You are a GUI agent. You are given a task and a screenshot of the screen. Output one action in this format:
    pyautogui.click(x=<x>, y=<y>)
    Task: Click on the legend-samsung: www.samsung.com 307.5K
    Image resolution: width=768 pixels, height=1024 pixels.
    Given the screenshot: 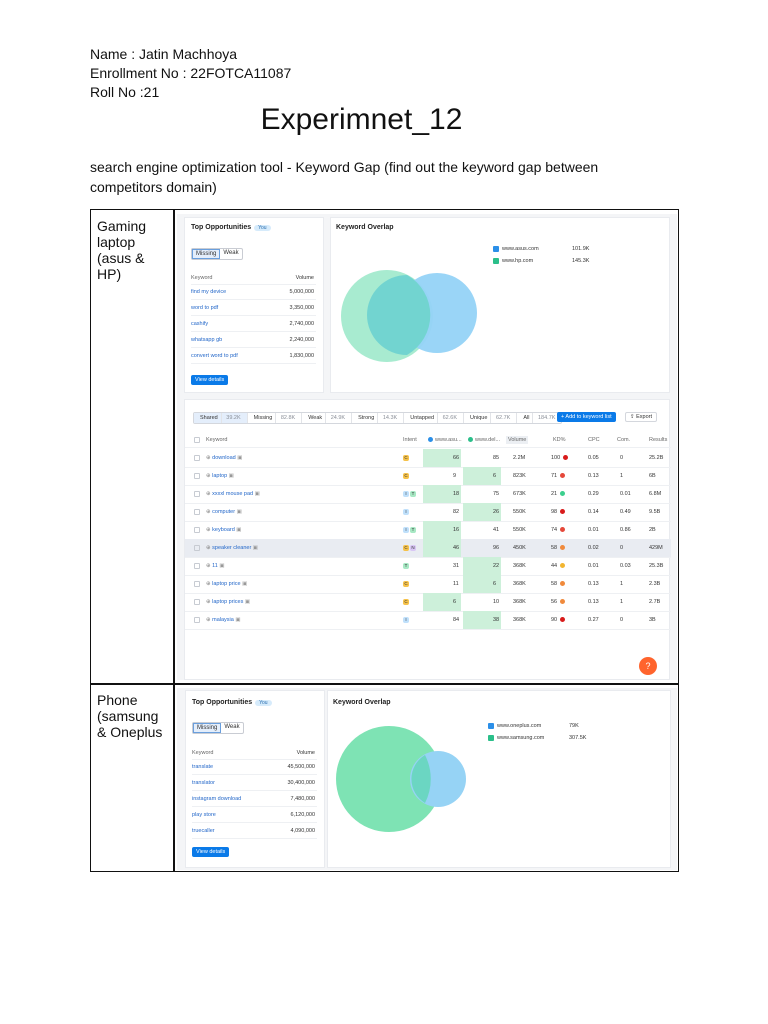 What is the action you would take?
    pyautogui.click(x=537, y=738)
    